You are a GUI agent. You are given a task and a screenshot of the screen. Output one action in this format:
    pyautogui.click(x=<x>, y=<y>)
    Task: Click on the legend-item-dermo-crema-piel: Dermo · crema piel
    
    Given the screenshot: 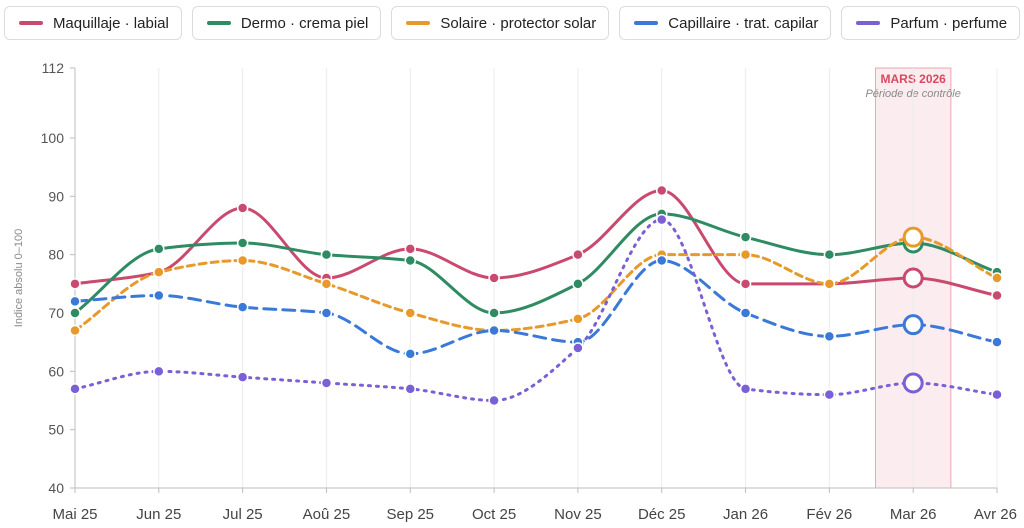 What is the action you would take?
    pyautogui.click(x=286, y=23)
    